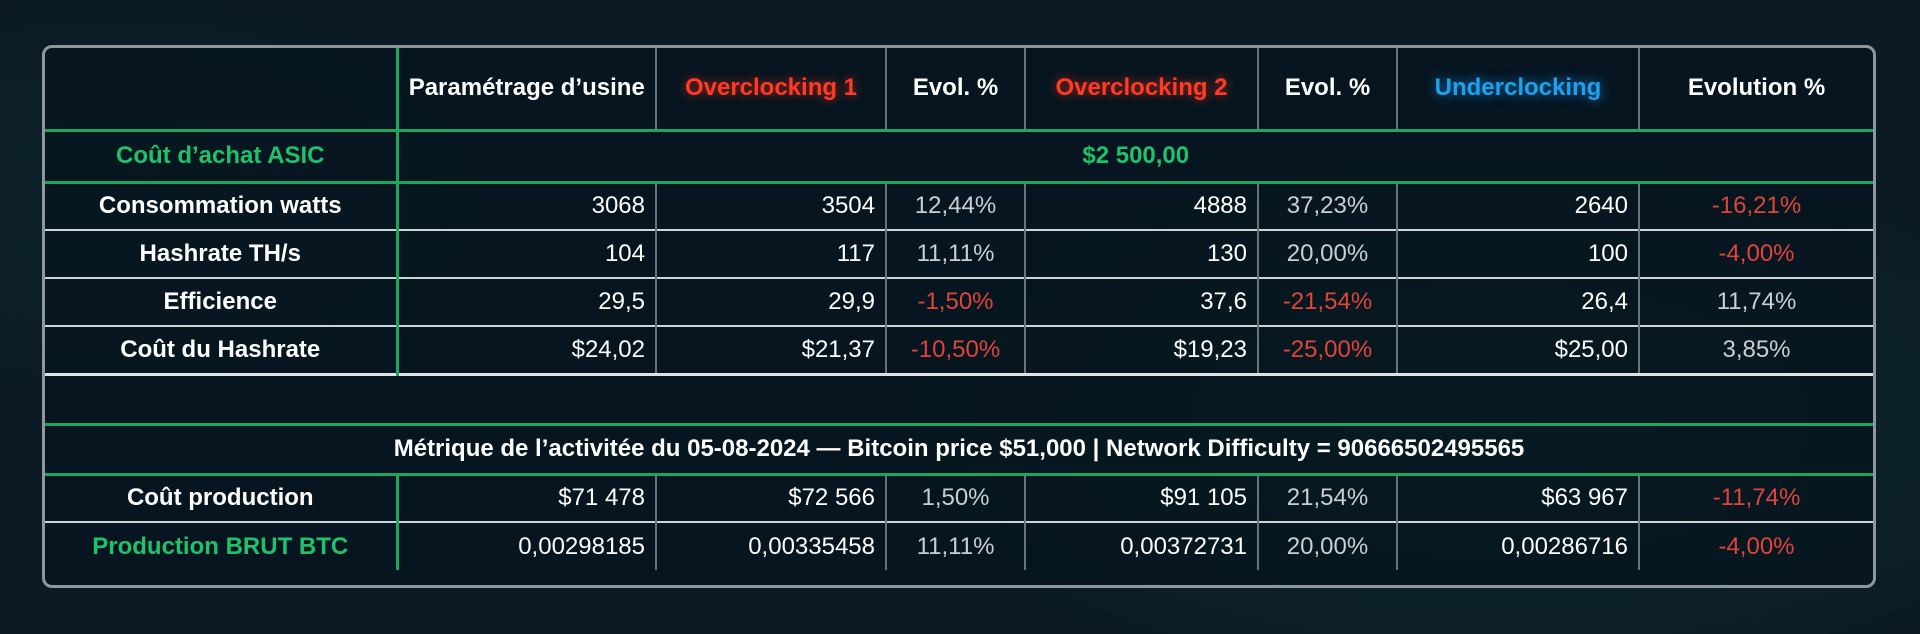  I want to click on cell-factory: 0,00298185, so click(525, 545).